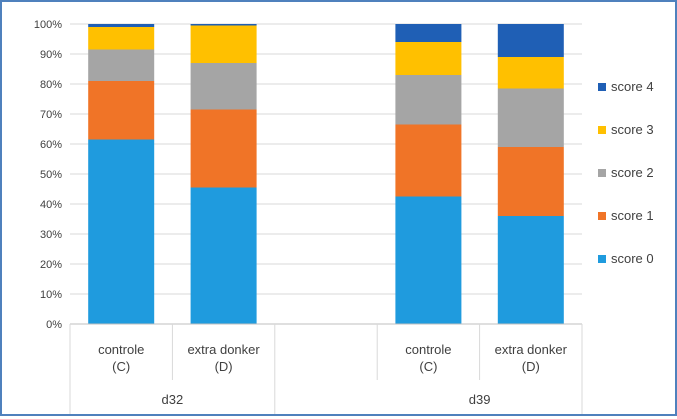  I want to click on legend-label: score 1, so click(632, 215).